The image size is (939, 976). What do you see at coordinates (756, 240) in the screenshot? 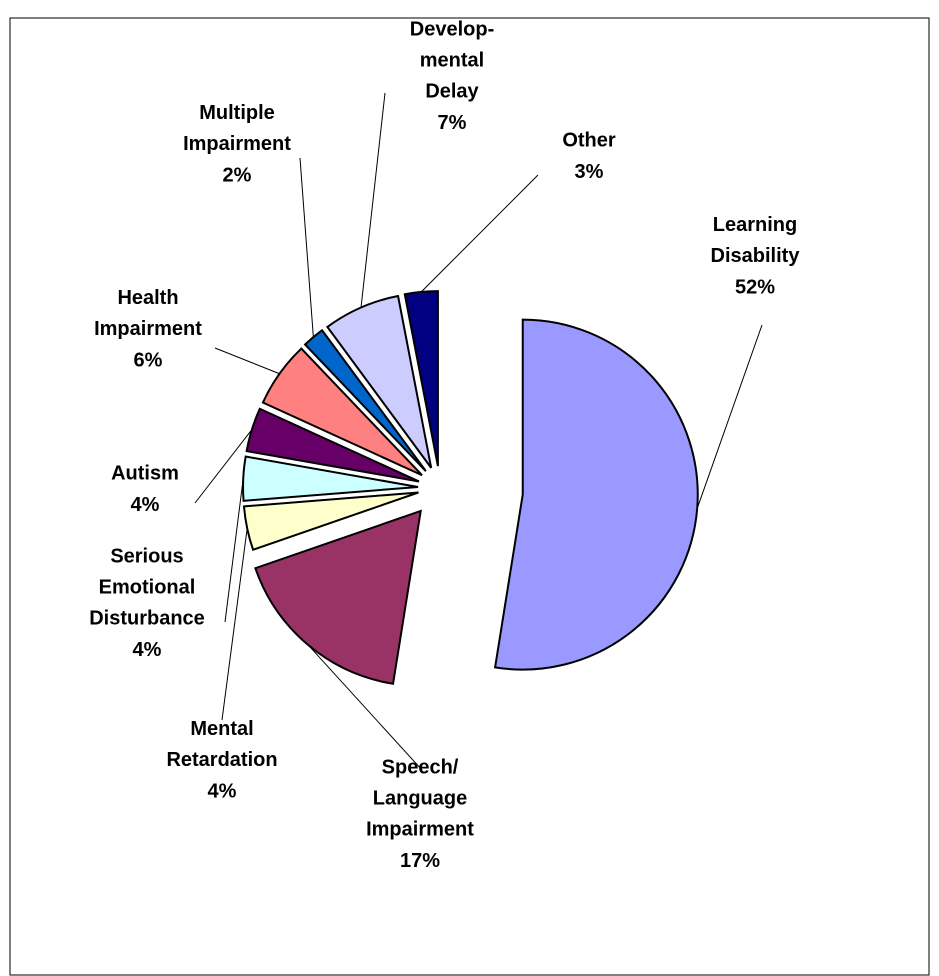
I see `category-label: Learning Disability` at bounding box center [756, 240].